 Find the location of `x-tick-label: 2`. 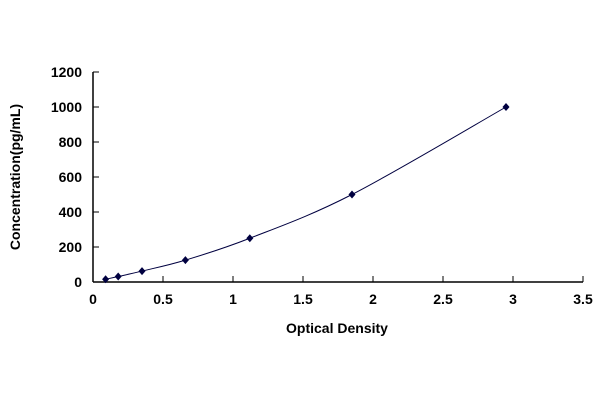

x-tick-label: 2 is located at coordinates (373, 299).